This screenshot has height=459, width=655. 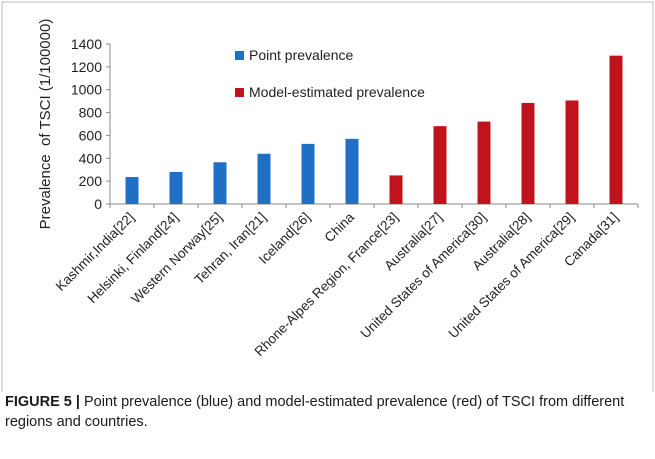 What do you see at coordinates (86, 67) in the screenshot?
I see `y-tick-label: 1200` at bounding box center [86, 67].